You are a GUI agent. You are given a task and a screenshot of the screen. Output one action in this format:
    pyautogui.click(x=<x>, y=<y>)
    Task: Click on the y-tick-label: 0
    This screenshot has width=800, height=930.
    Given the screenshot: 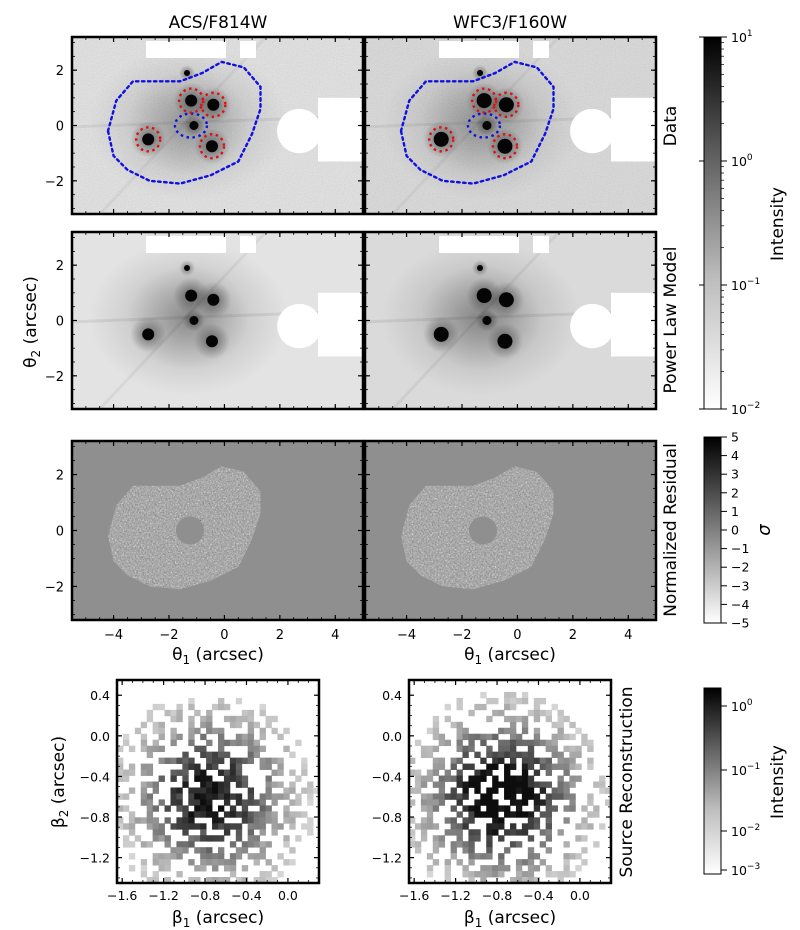 What is the action you would take?
    pyautogui.click(x=60, y=127)
    